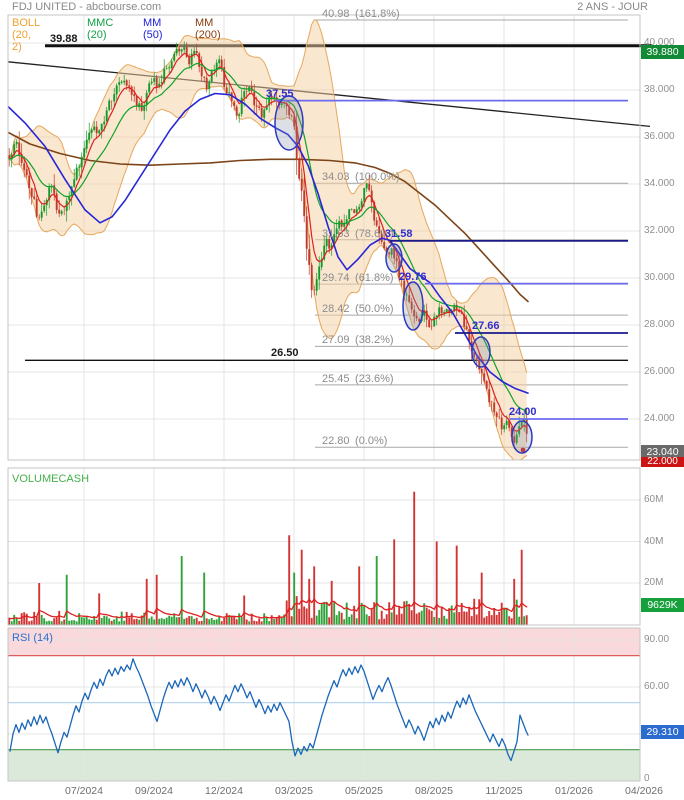 The image size is (684, 800). What do you see at coordinates (208, 29) in the screenshot?
I see `legend-mm200: MM (200)` at bounding box center [208, 29].